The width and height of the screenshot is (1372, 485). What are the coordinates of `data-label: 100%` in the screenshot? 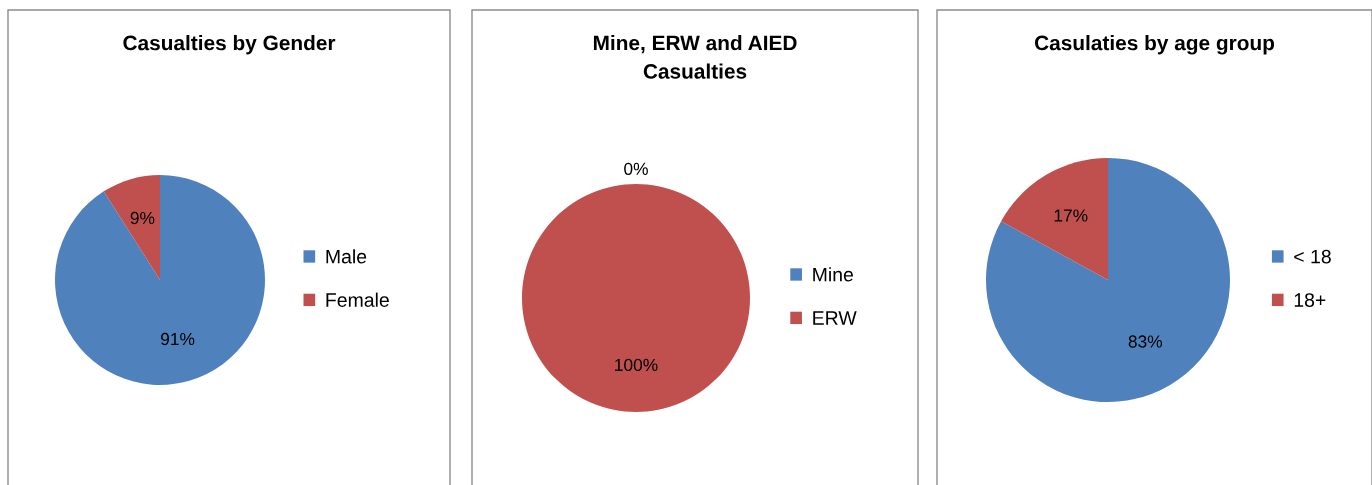 It's located at (636, 365).